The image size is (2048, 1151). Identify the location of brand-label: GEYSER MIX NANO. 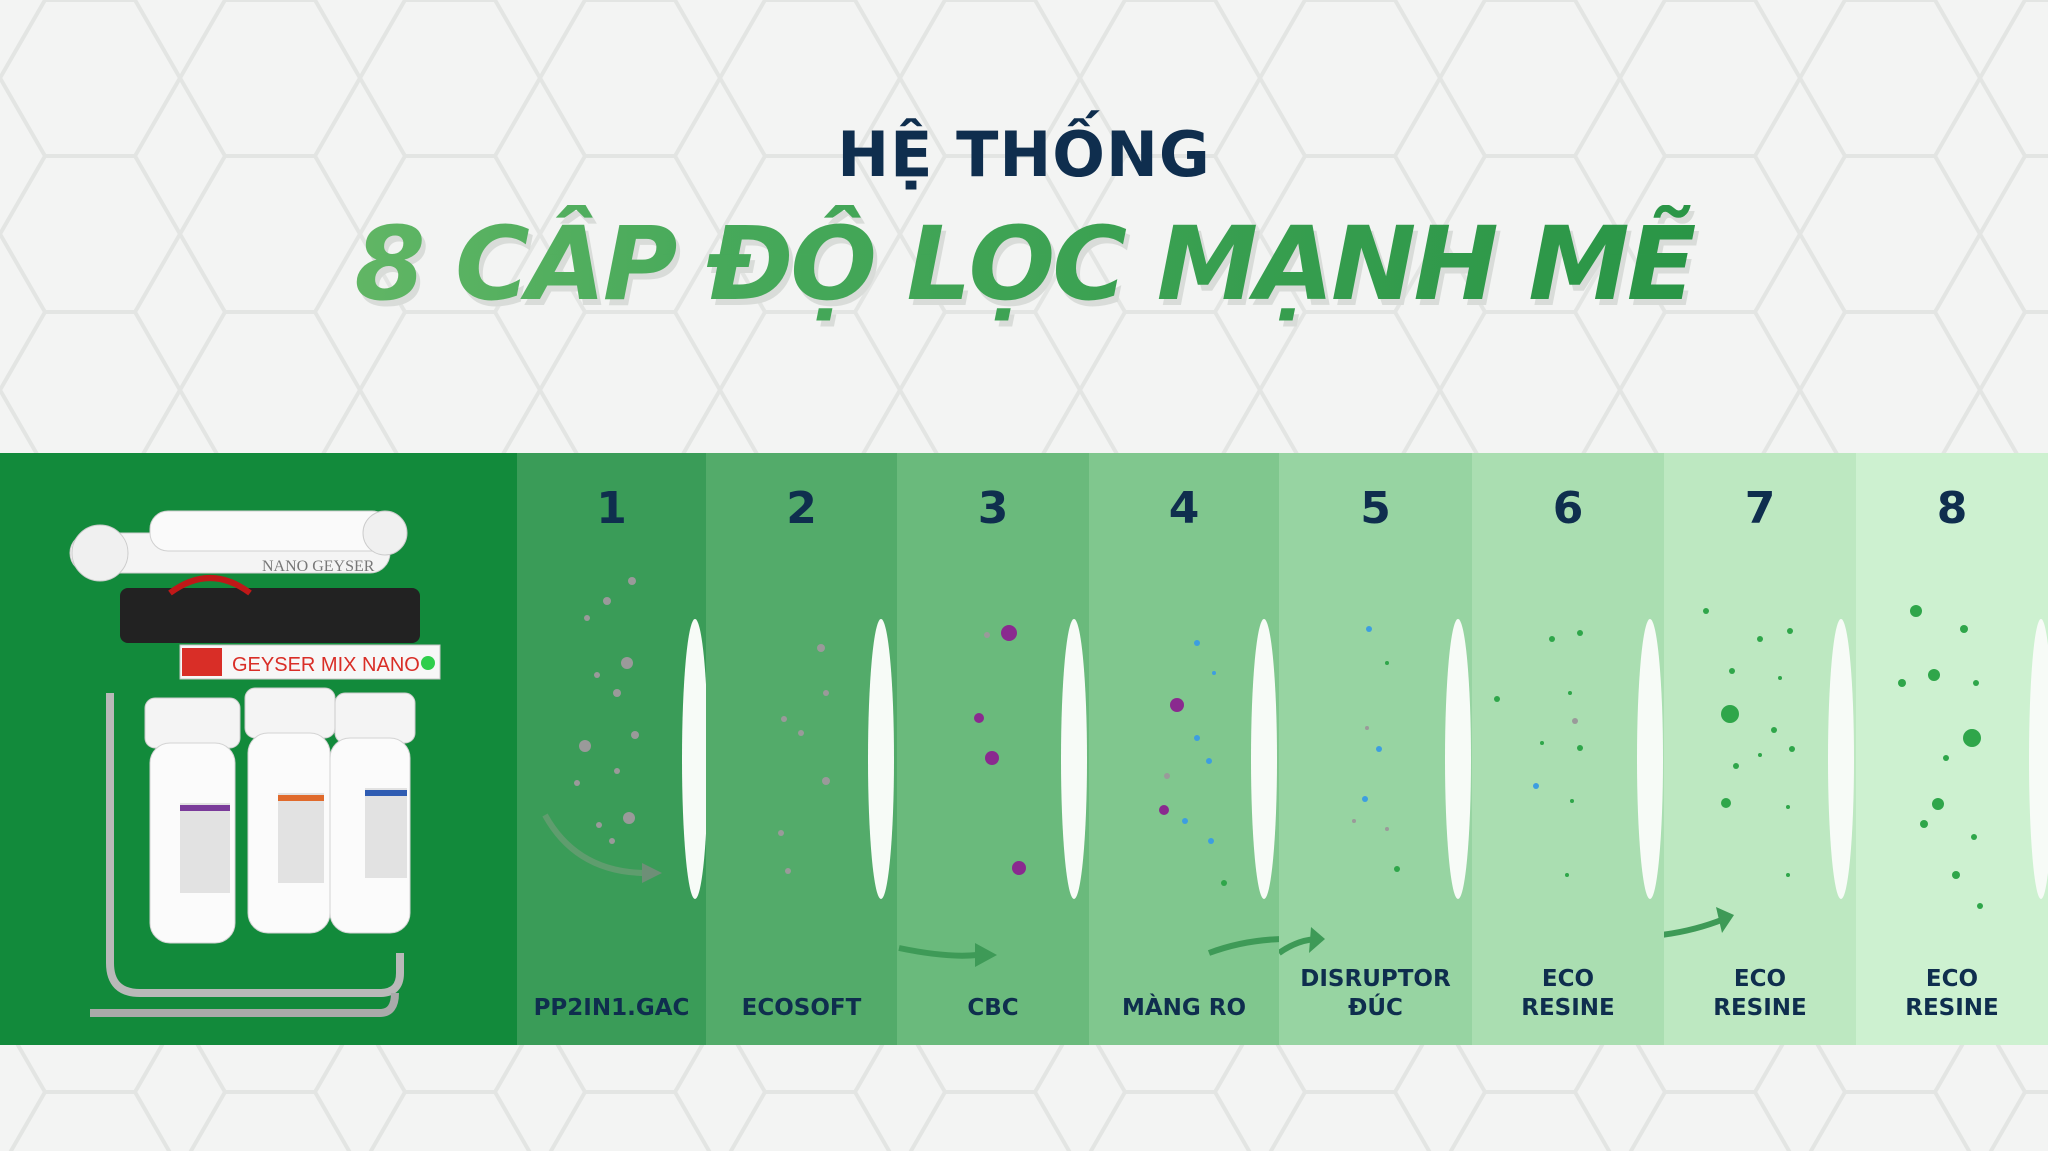
(326, 665).